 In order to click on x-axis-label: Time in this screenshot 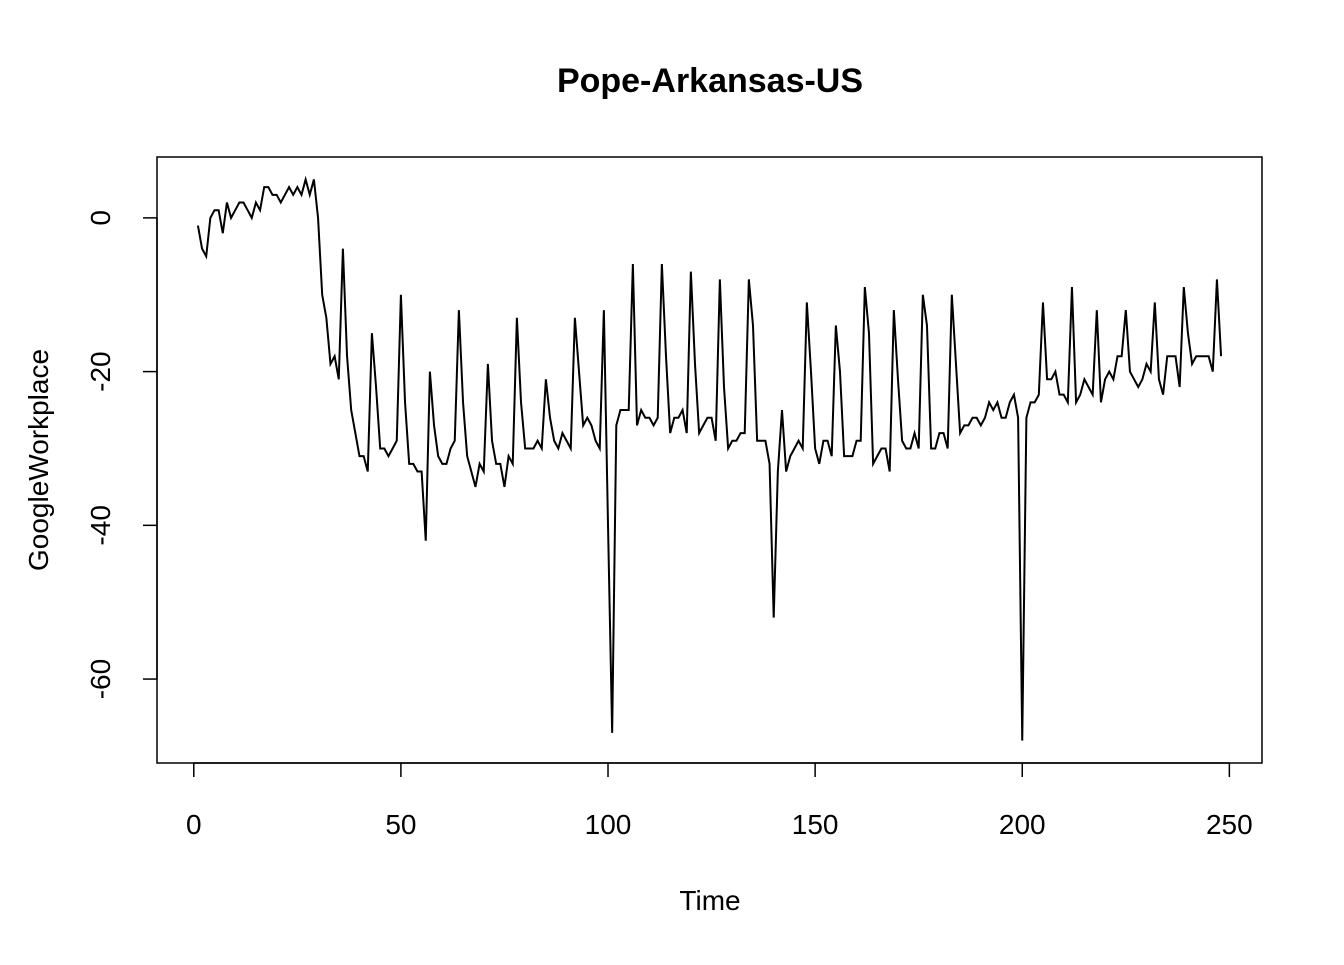, I will do `click(709, 900)`.